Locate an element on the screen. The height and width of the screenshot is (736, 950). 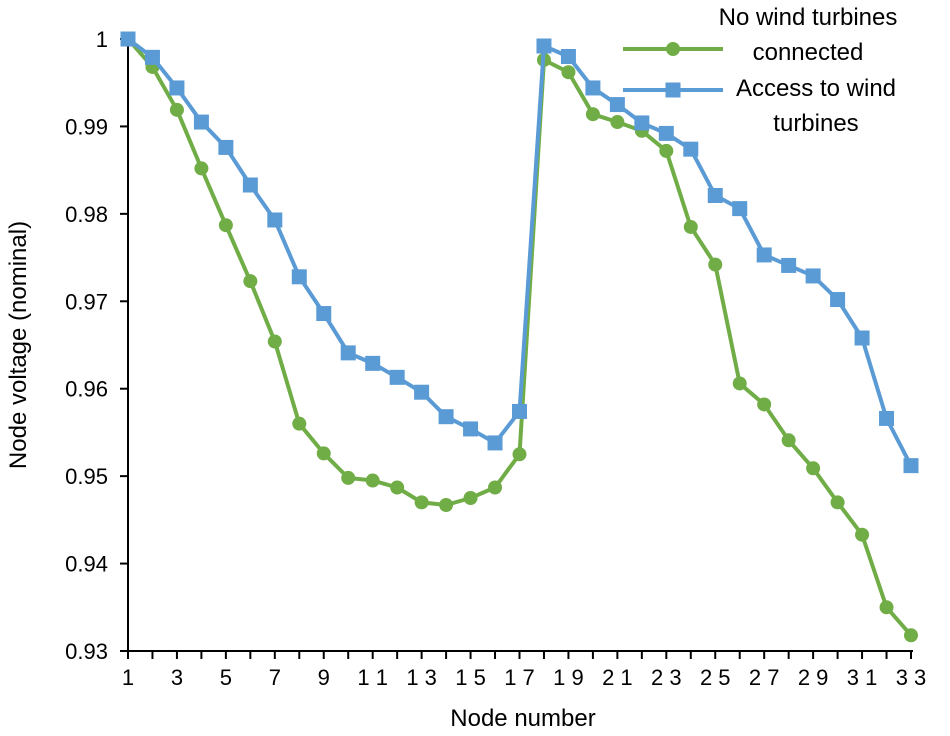
x-tick-label: 2 1 is located at coordinates (617, 677).